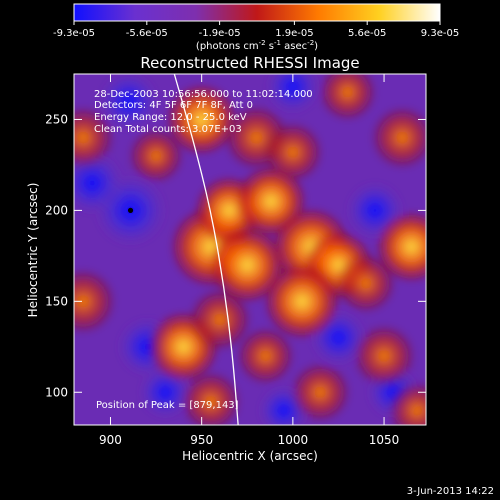 This screenshot has width=500, height=500. I want to click on chart-title: Reconstructed RHESSI Image, so click(249, 63).